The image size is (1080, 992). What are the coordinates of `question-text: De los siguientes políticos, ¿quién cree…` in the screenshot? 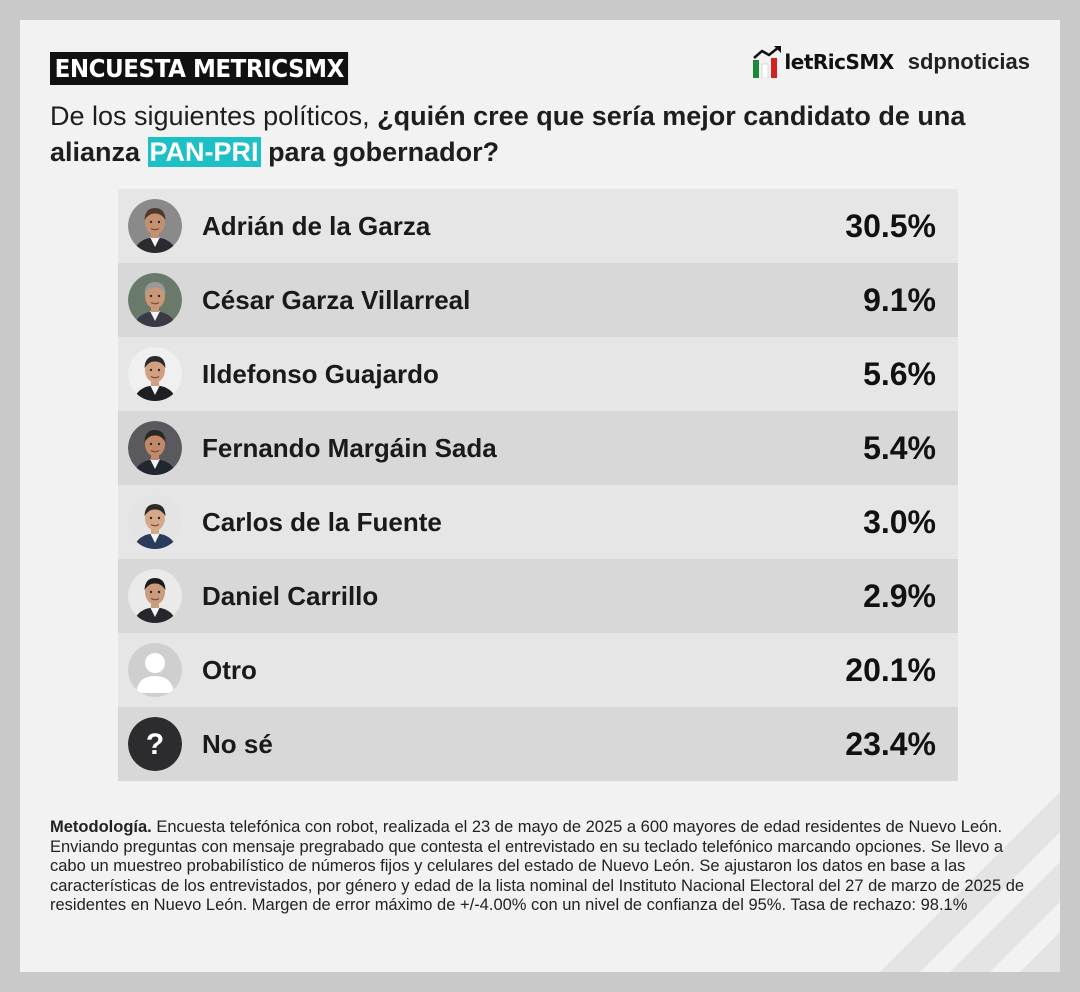 It's located at (540, 134).